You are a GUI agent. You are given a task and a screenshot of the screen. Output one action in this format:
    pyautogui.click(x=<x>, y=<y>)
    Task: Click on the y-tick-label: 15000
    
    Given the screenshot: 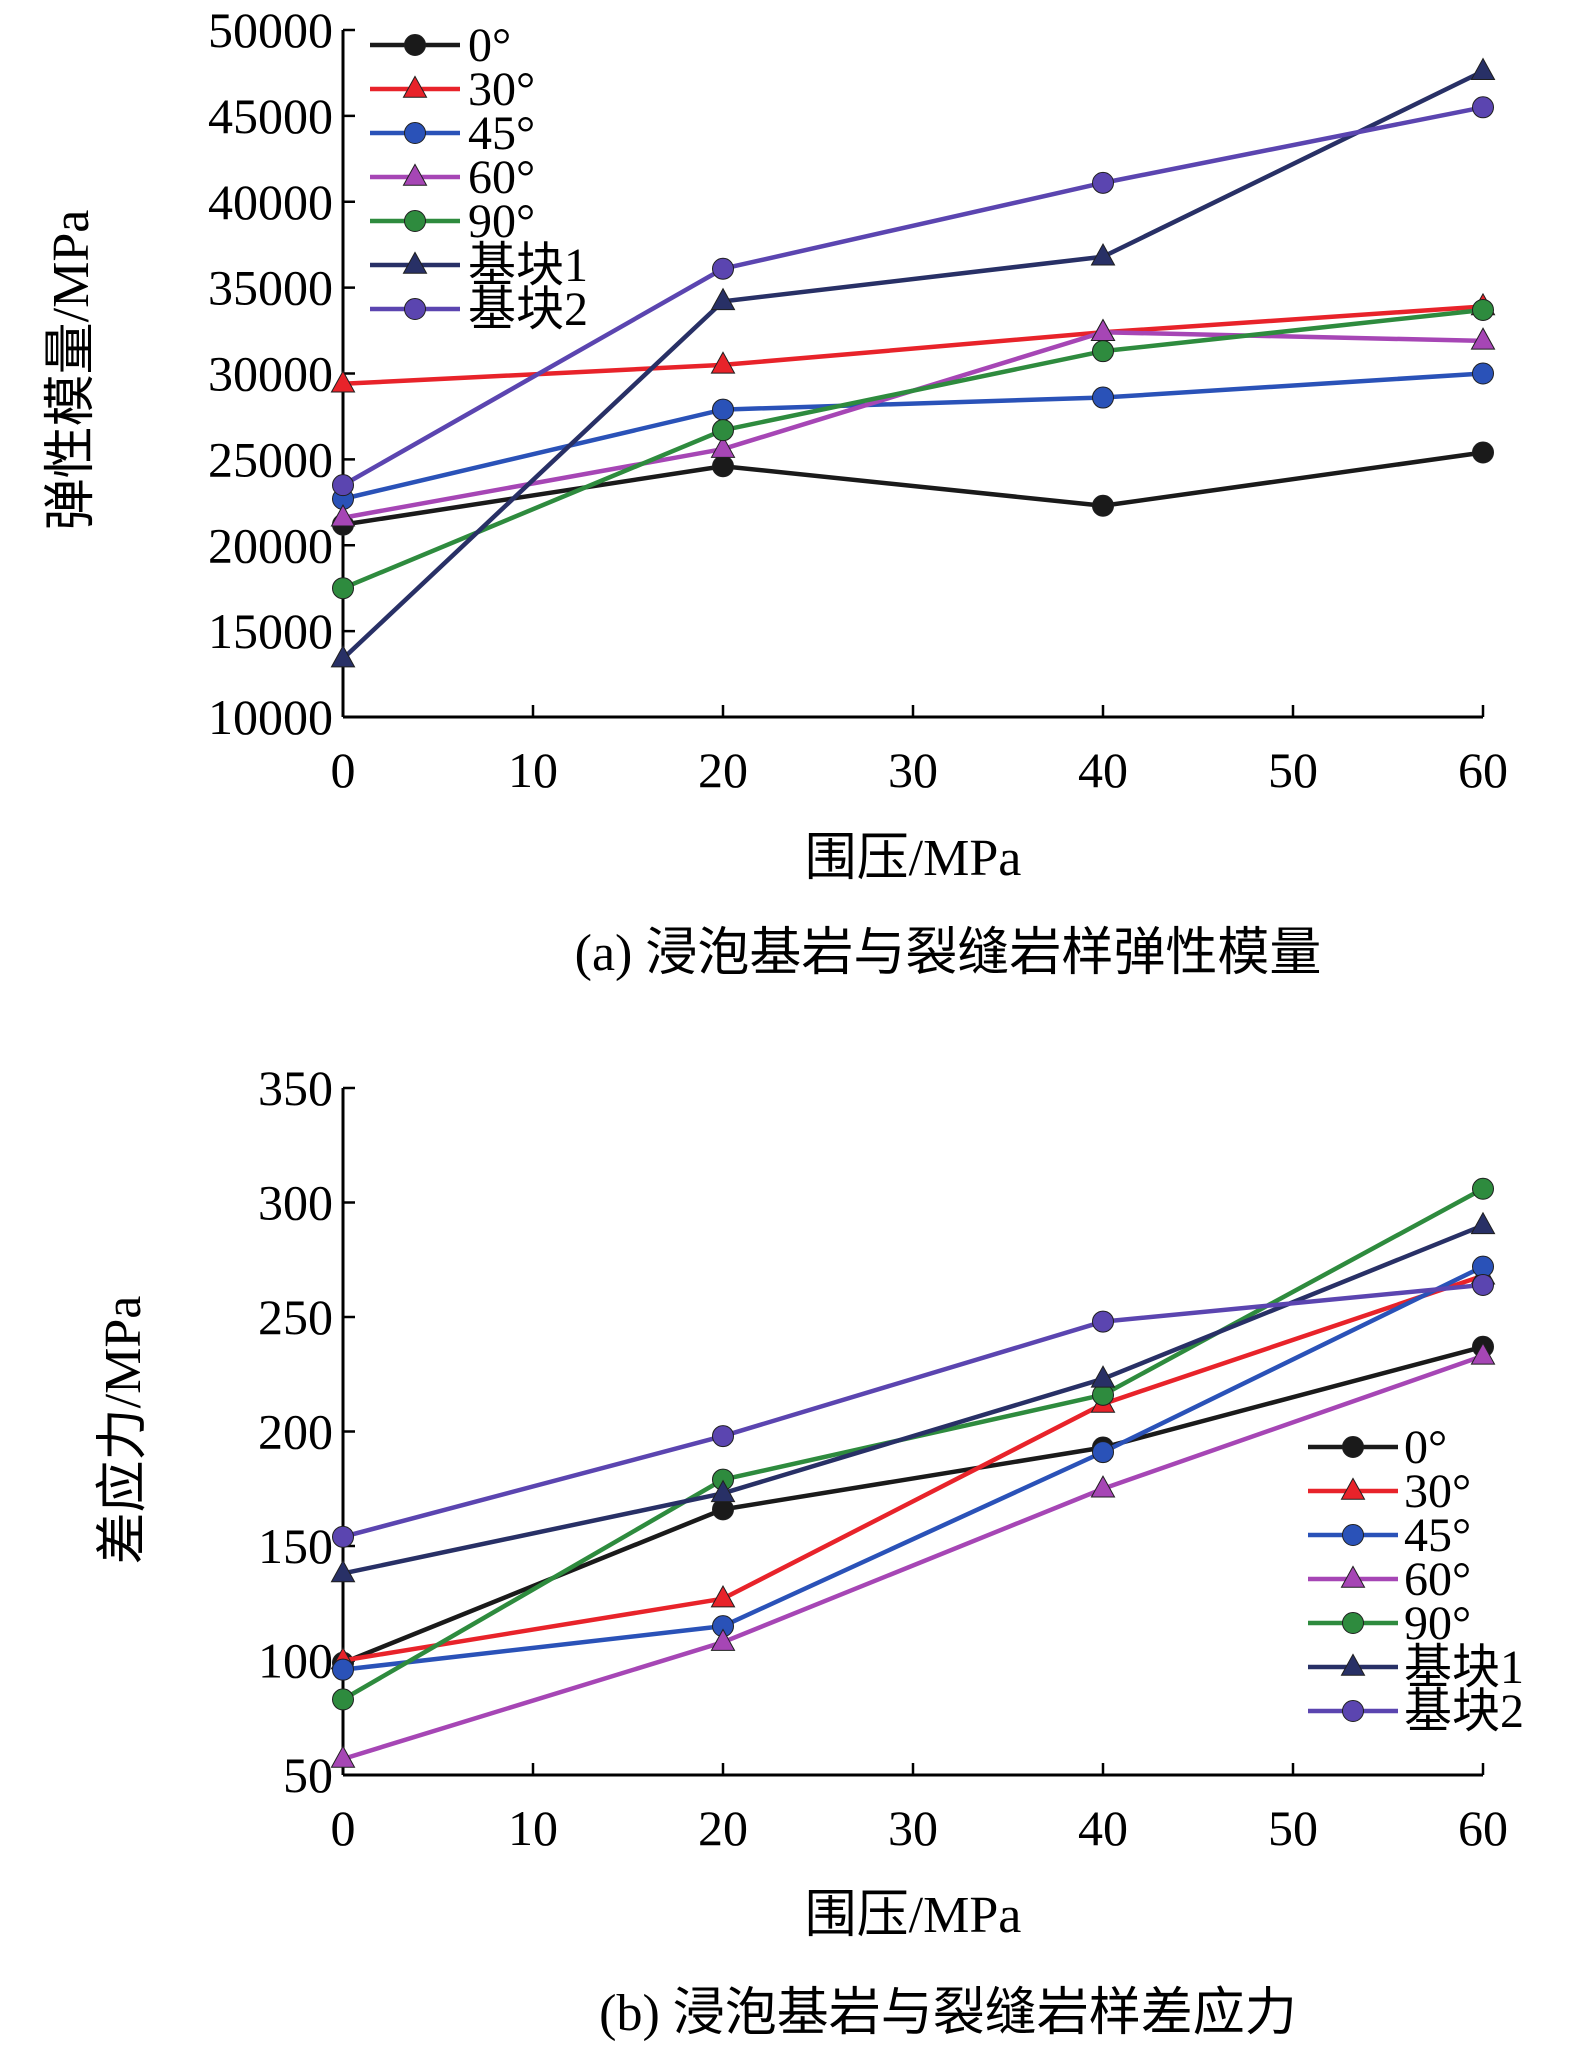 What is the action you would take?
    pyautogui.click(x=270, y=631)
    